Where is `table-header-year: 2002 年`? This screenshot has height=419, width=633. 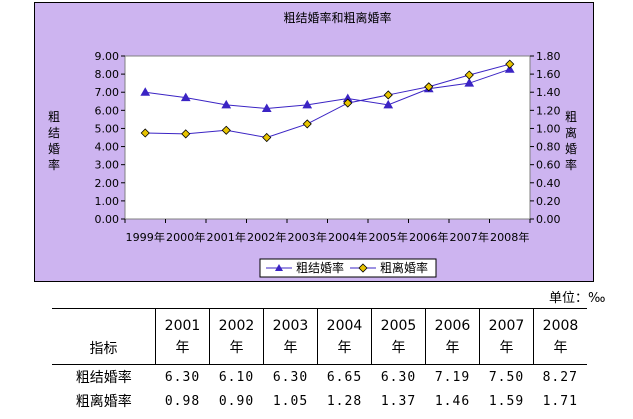 table-header-year: 2002 年 is located at coordinates (236, 336).